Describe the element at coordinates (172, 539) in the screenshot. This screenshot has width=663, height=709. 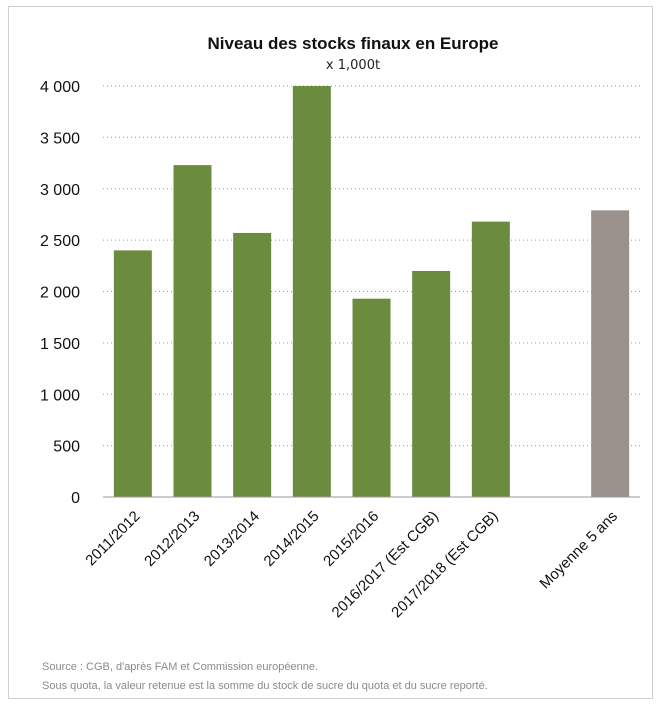
I see `x-tick-label: 2012/2013` at that location.